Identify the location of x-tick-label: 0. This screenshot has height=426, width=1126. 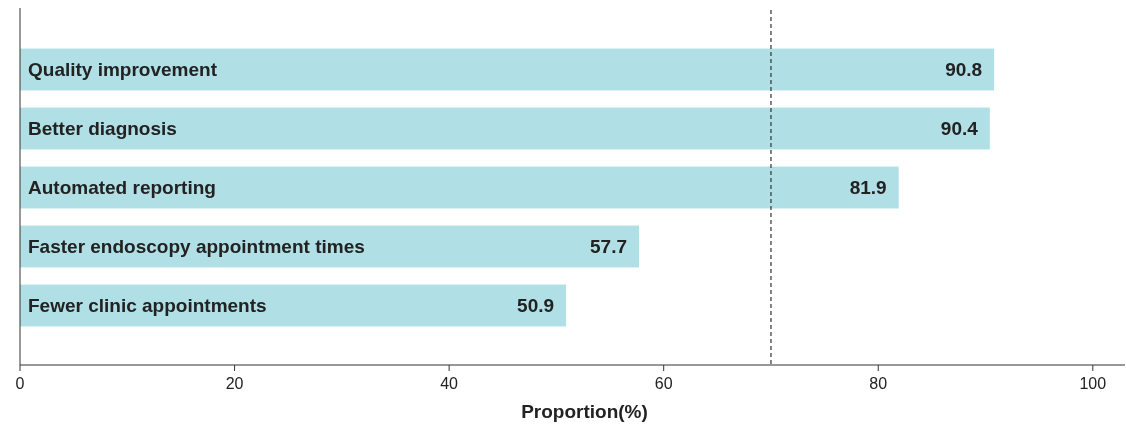
(20, 383).